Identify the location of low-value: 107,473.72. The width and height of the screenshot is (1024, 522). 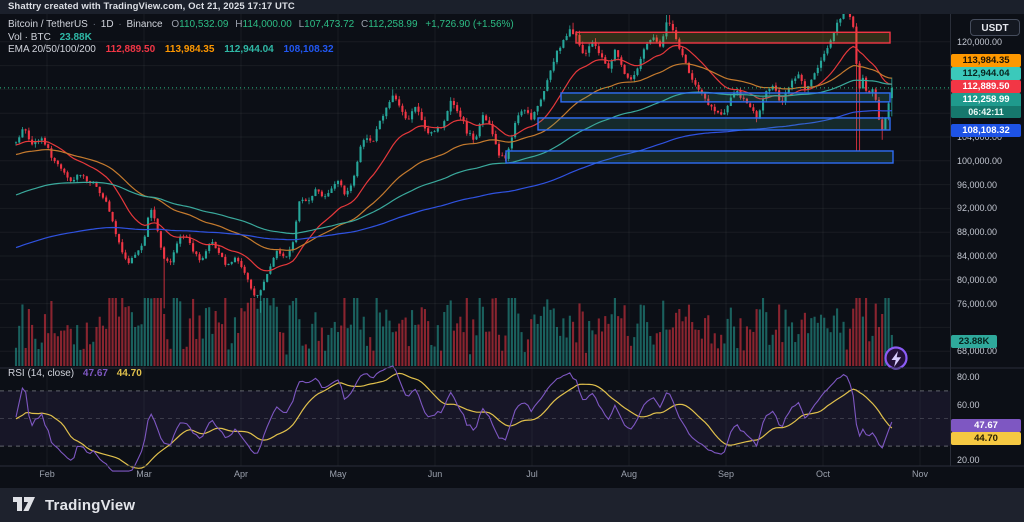
(329, 24).